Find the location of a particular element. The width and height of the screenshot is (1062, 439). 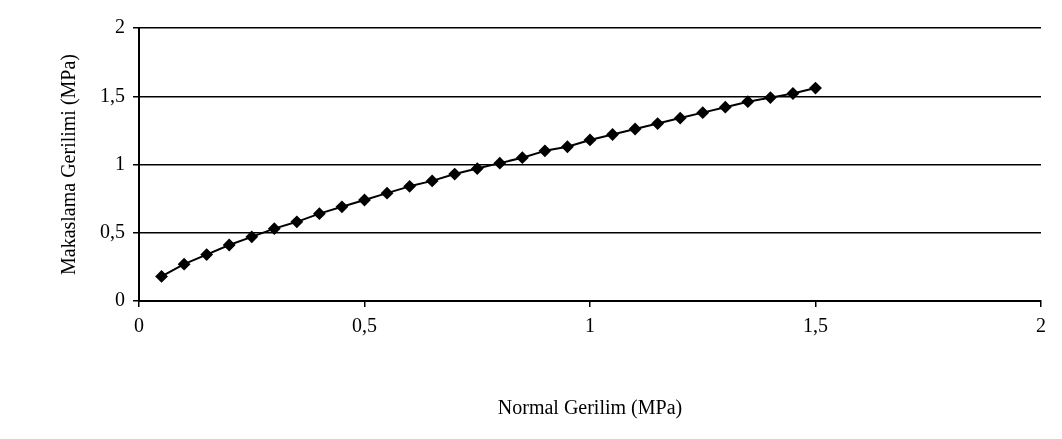

y-axis-title: Makaslama Gerilimi (MPa) is located at coordinates (69, 164).